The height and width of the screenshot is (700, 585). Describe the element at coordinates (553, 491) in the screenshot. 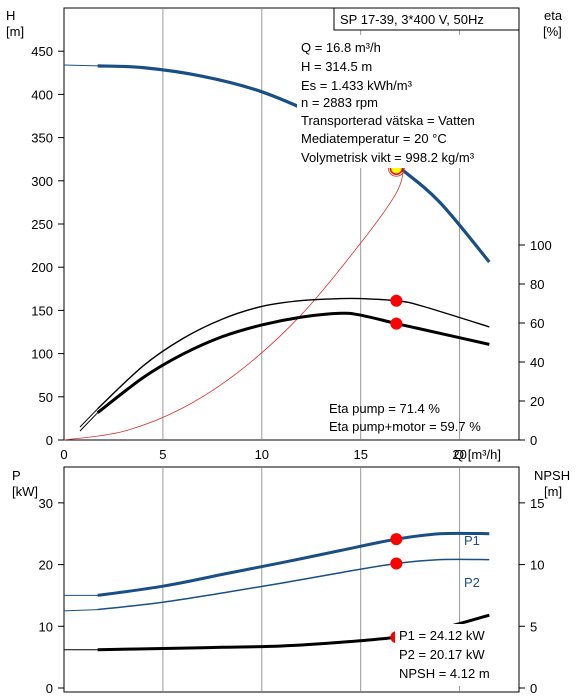

I see `bottom-right-axis-label-2: [m]` at that location.